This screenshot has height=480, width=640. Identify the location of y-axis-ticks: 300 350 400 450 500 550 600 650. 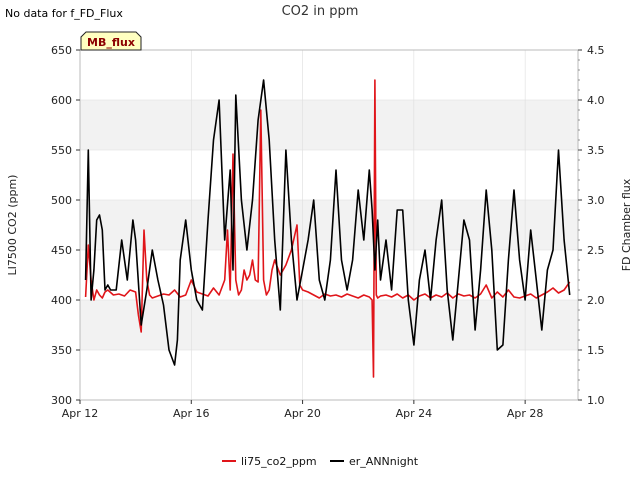
(65, 225).